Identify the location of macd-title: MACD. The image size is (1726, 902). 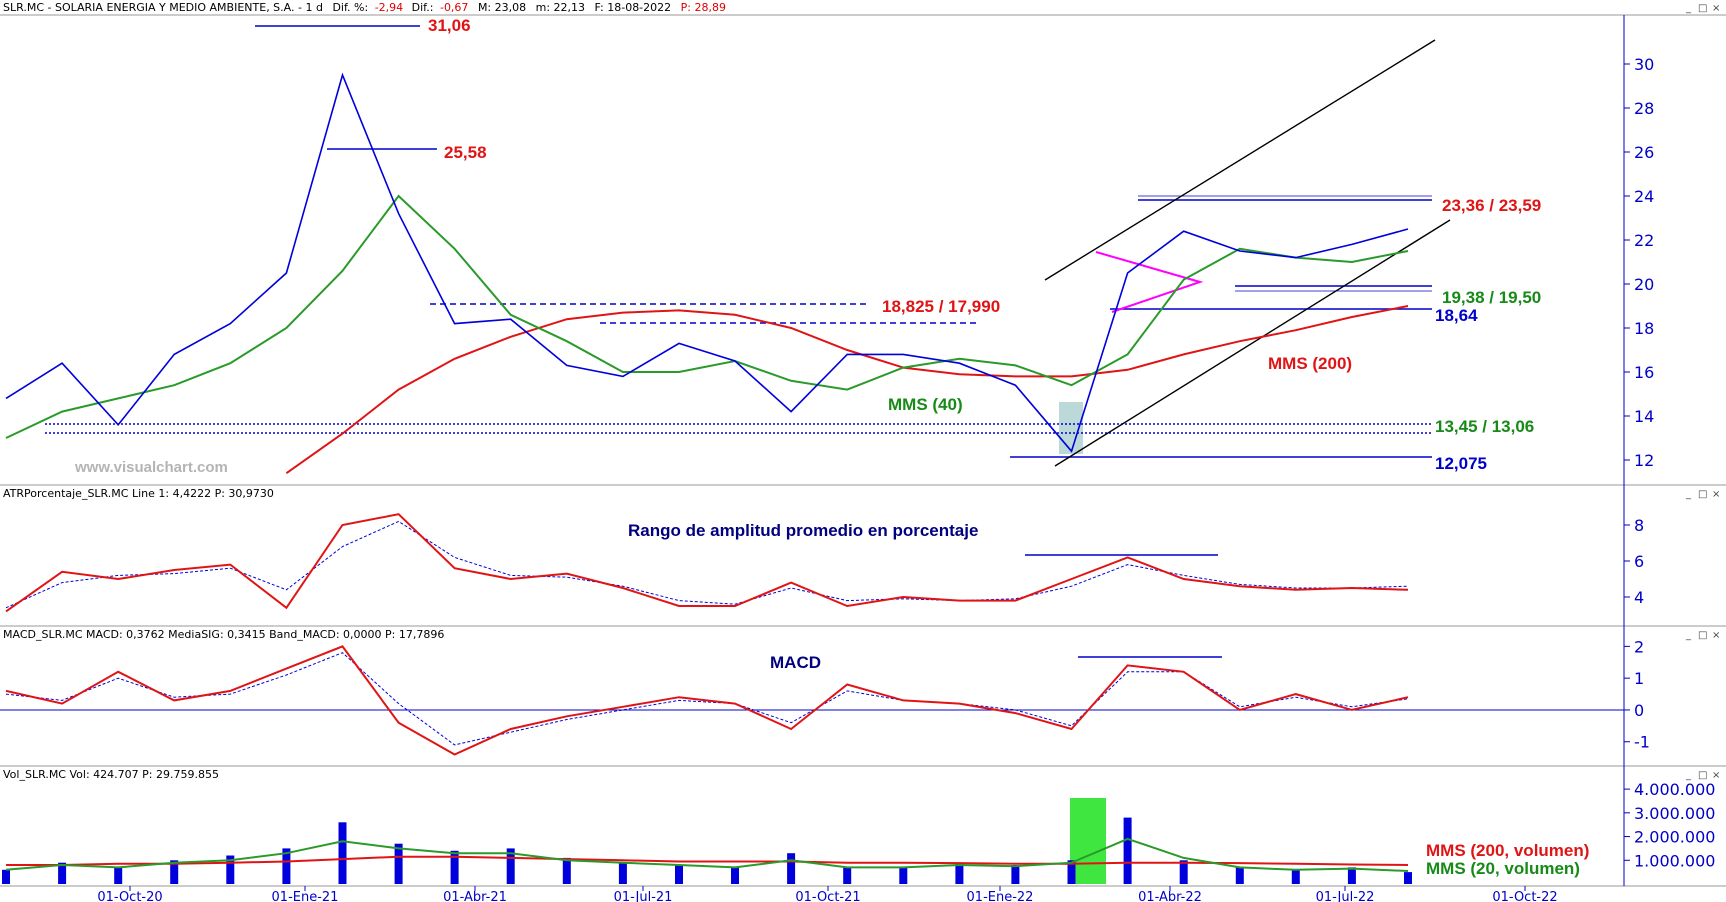
(795, 662).